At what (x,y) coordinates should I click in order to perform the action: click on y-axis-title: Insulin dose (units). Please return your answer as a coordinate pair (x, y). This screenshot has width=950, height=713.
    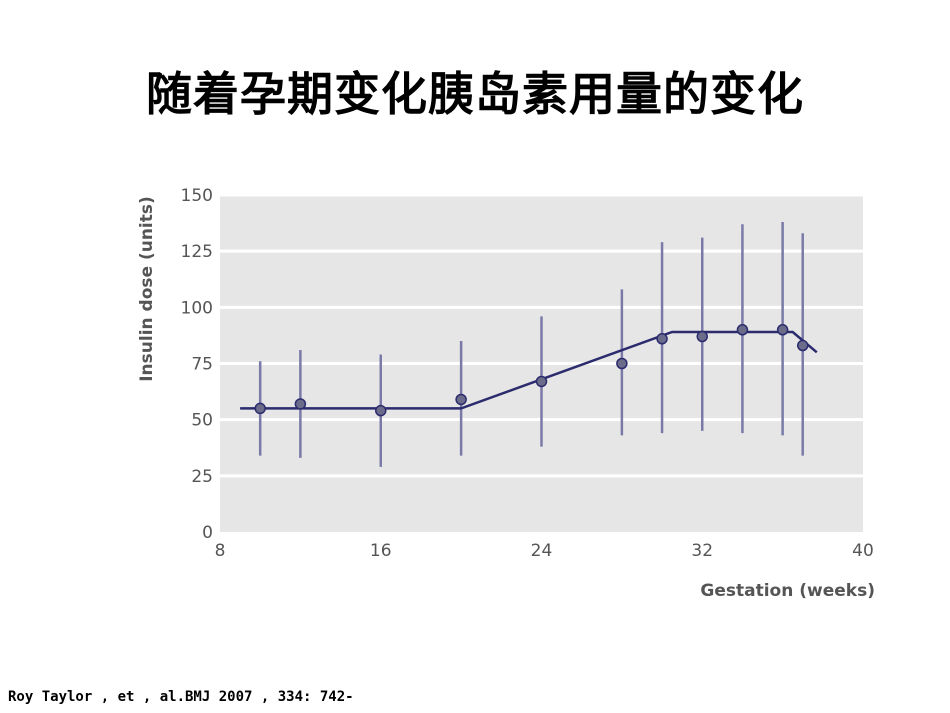
    Looking at the image, I should click on (147, 289).